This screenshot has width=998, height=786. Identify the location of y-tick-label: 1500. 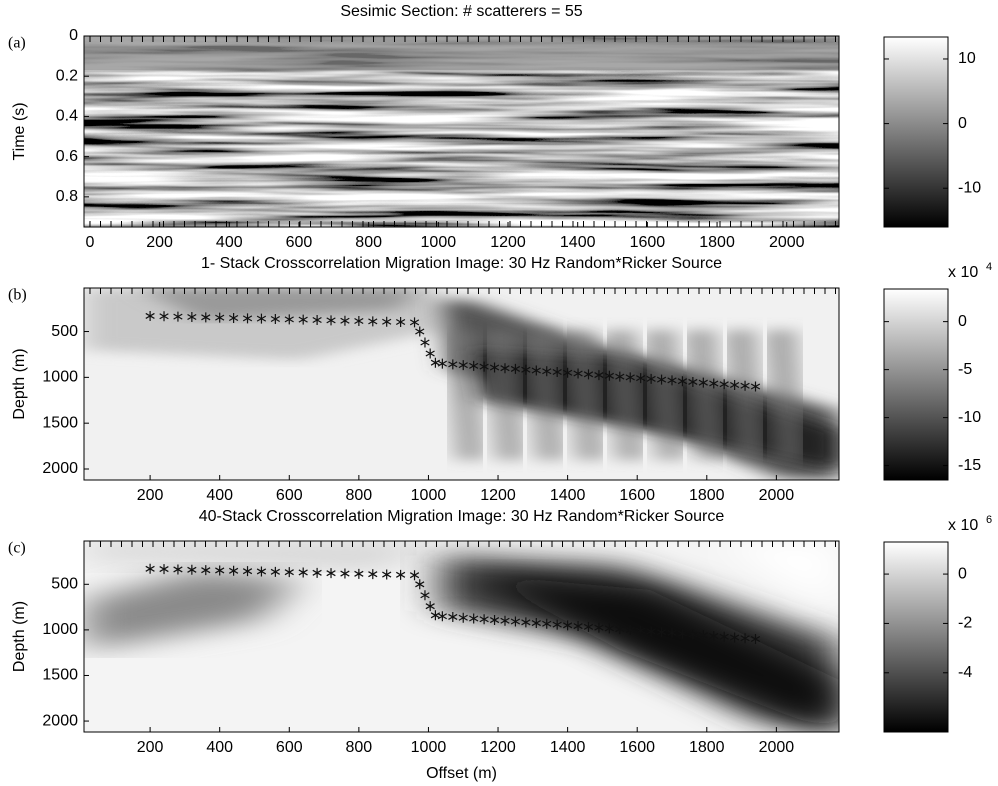
(60, 675).